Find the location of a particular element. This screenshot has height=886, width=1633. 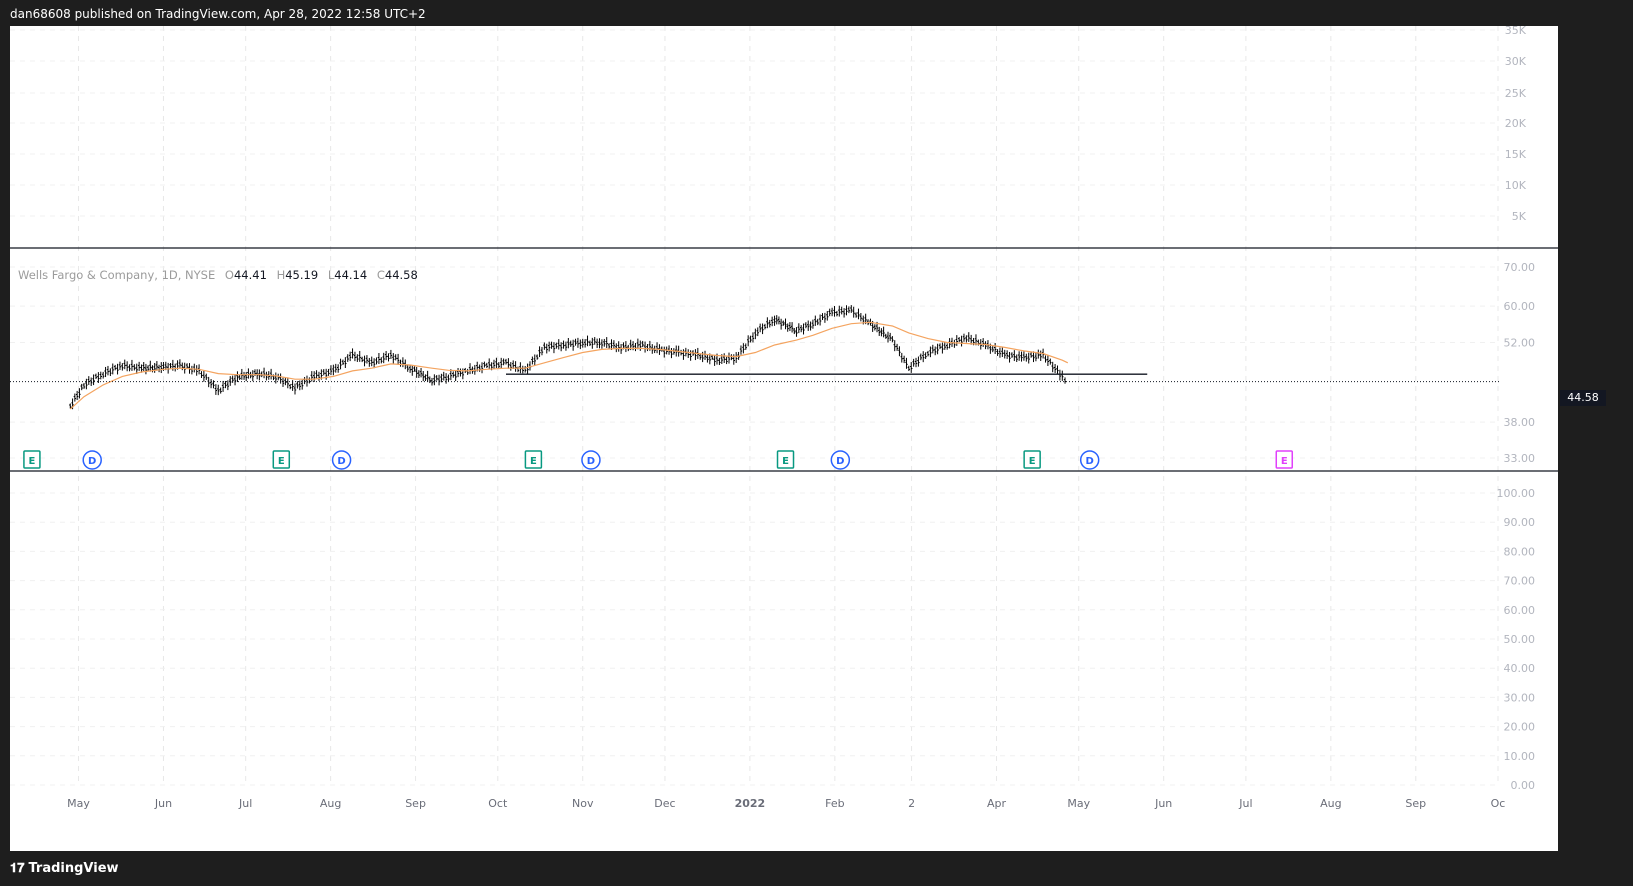

legend-low-value: 44.14 is located at coordinates (351, 275).